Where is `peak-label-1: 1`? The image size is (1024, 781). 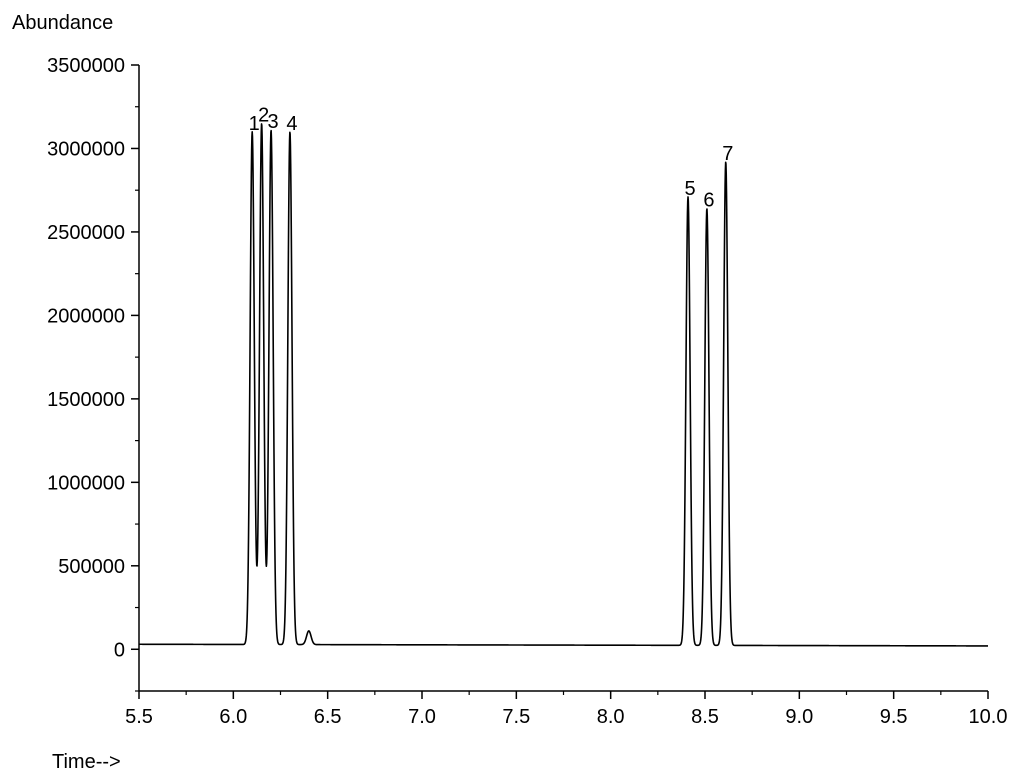 peak-label-1: 1 is located at coordinates (254, 124).